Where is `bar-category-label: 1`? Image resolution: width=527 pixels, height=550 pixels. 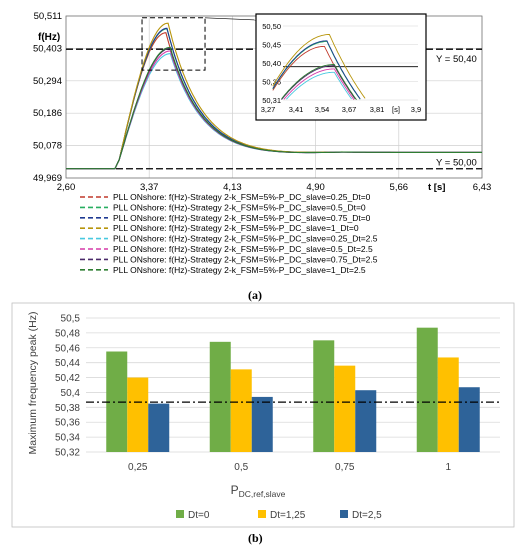 bar-category-label: 1 is located at coordinates (448, 467).